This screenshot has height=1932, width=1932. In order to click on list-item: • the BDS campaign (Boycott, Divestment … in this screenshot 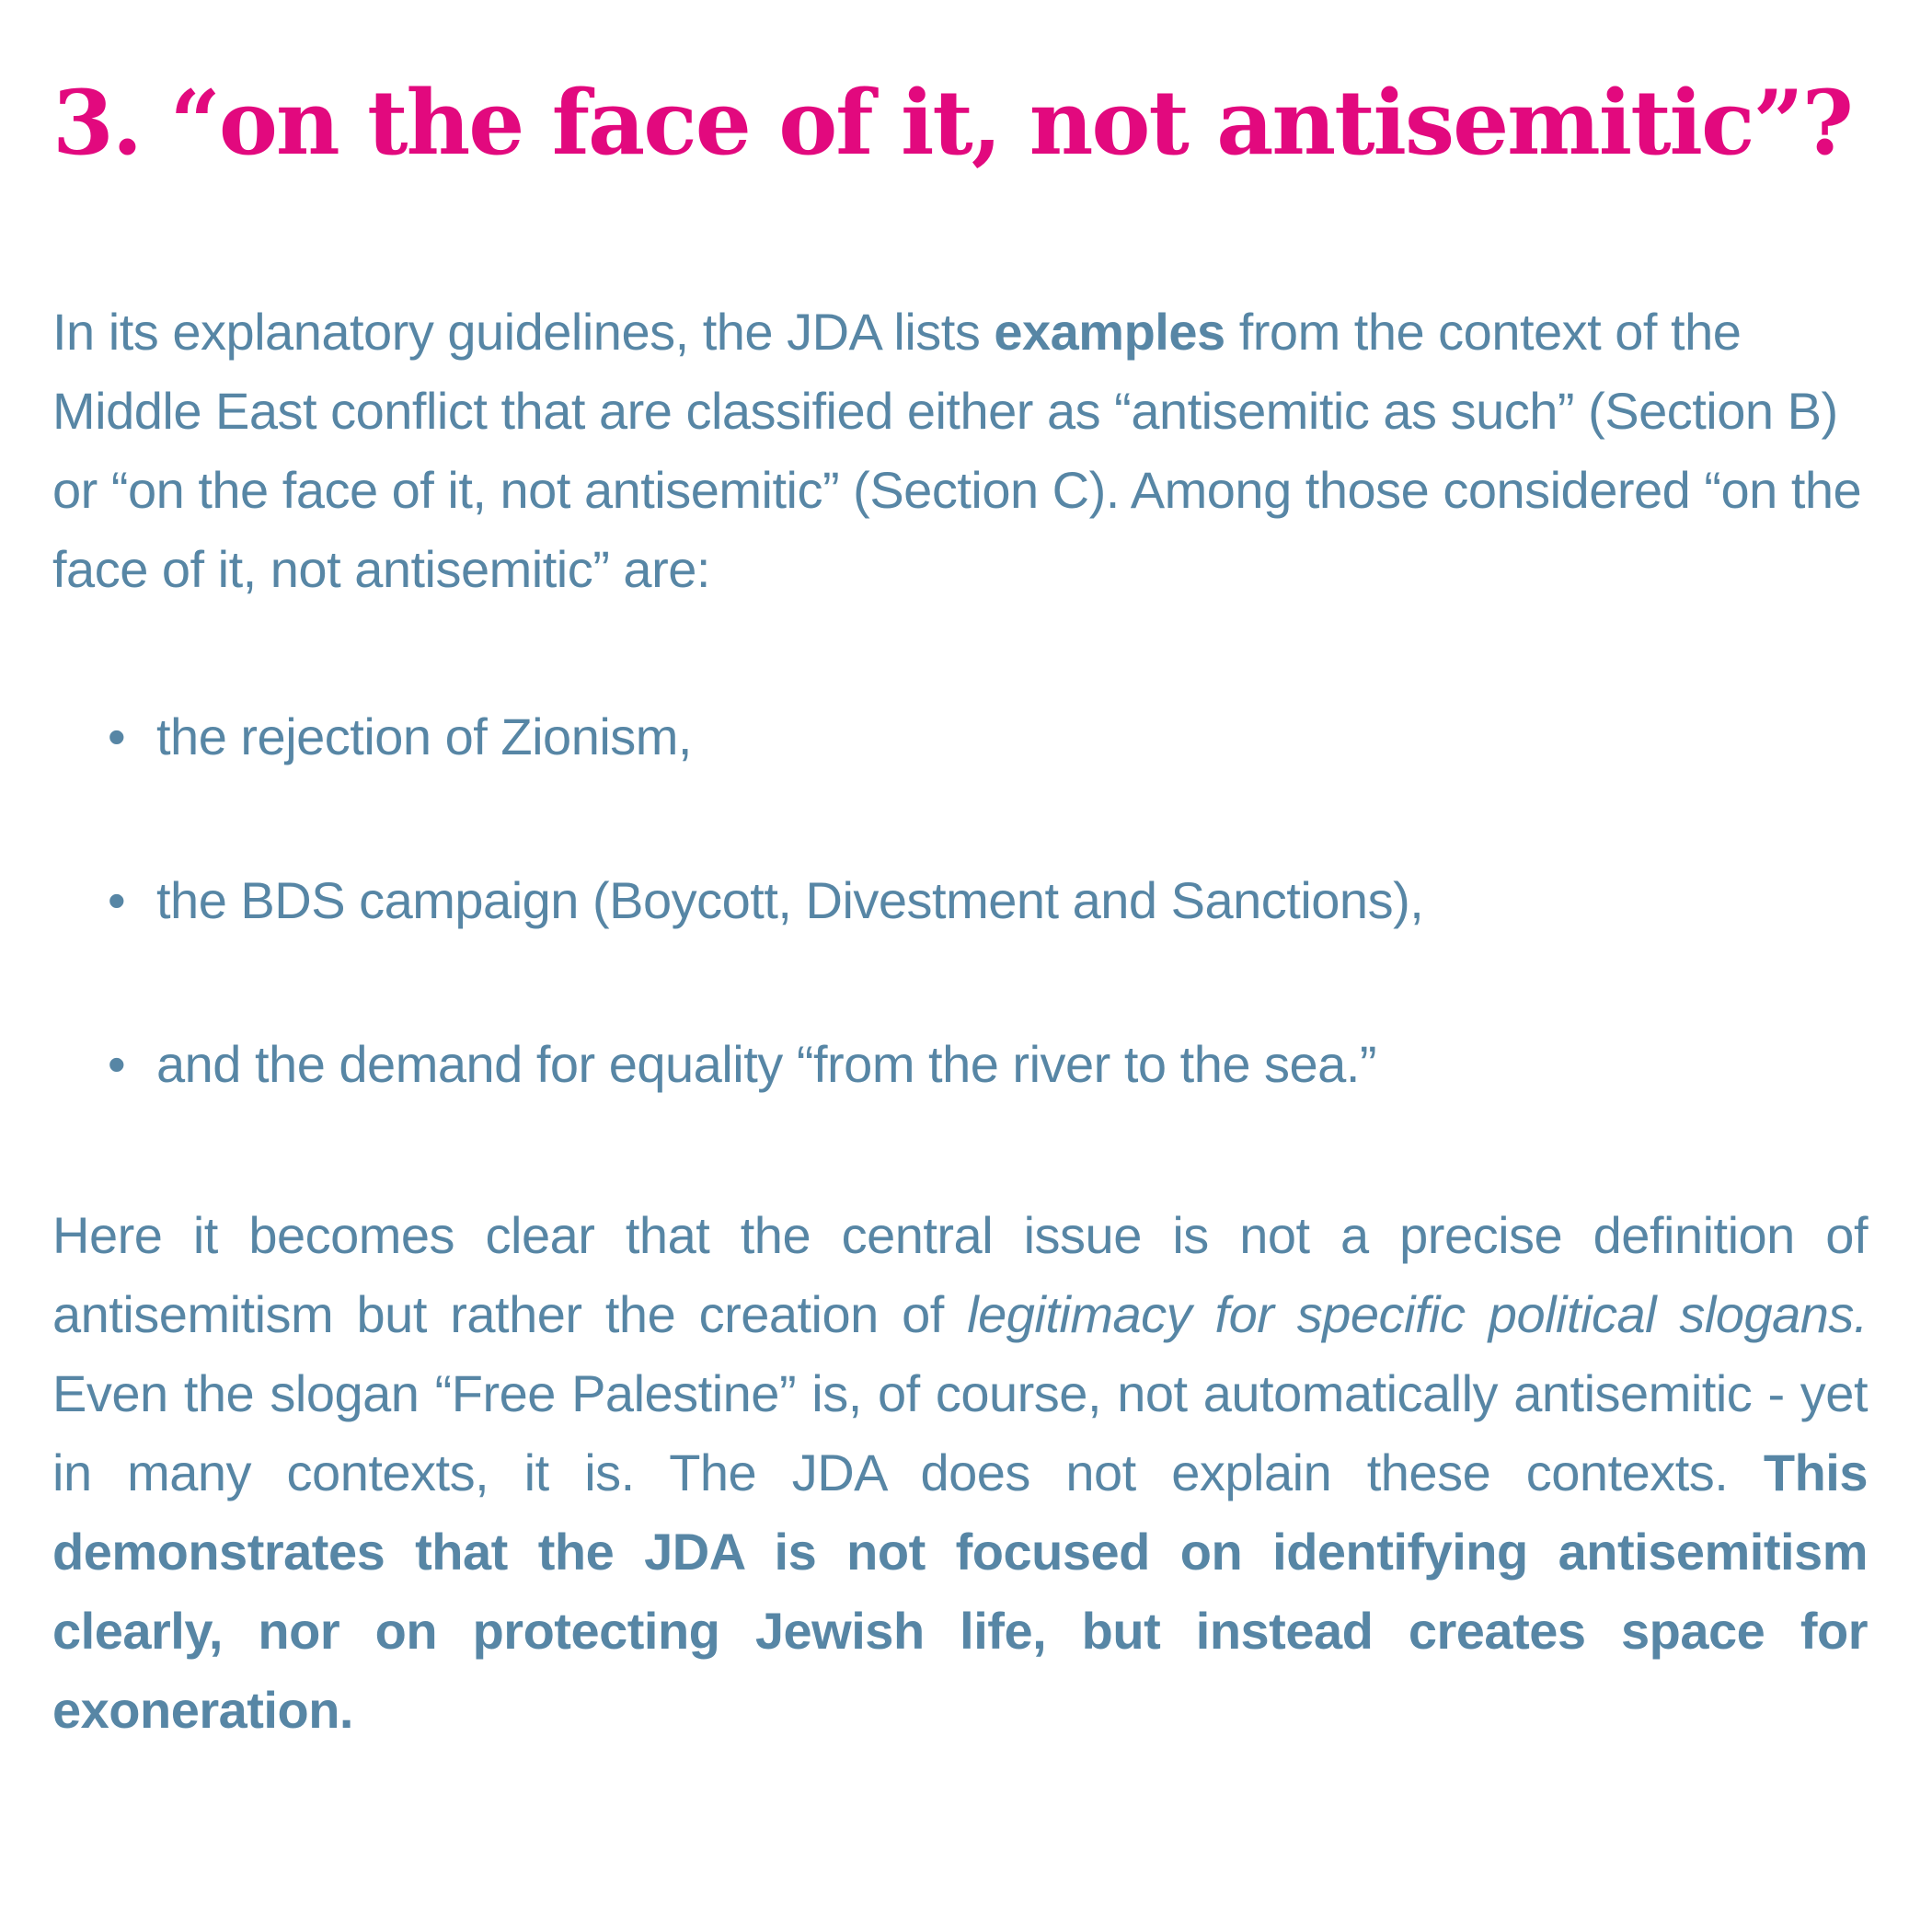, I will do `click(960, 900)`.